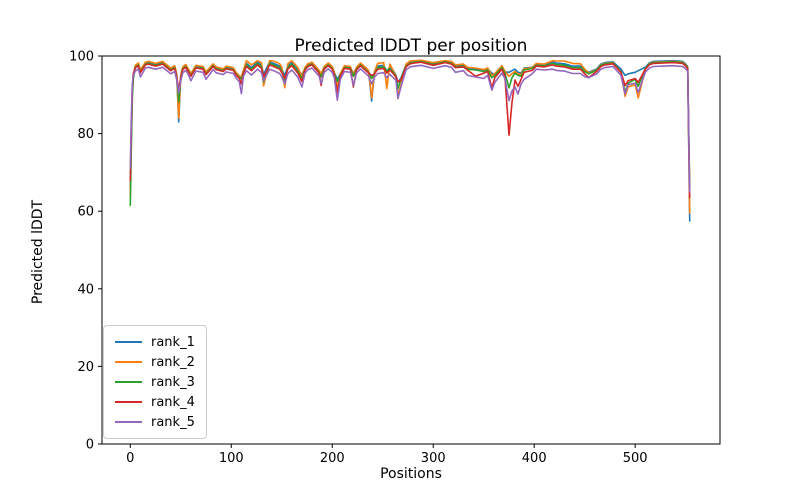 This screenshot has width=800, height=500. I want to click on x-tick-label: 200, so click(332, 458).